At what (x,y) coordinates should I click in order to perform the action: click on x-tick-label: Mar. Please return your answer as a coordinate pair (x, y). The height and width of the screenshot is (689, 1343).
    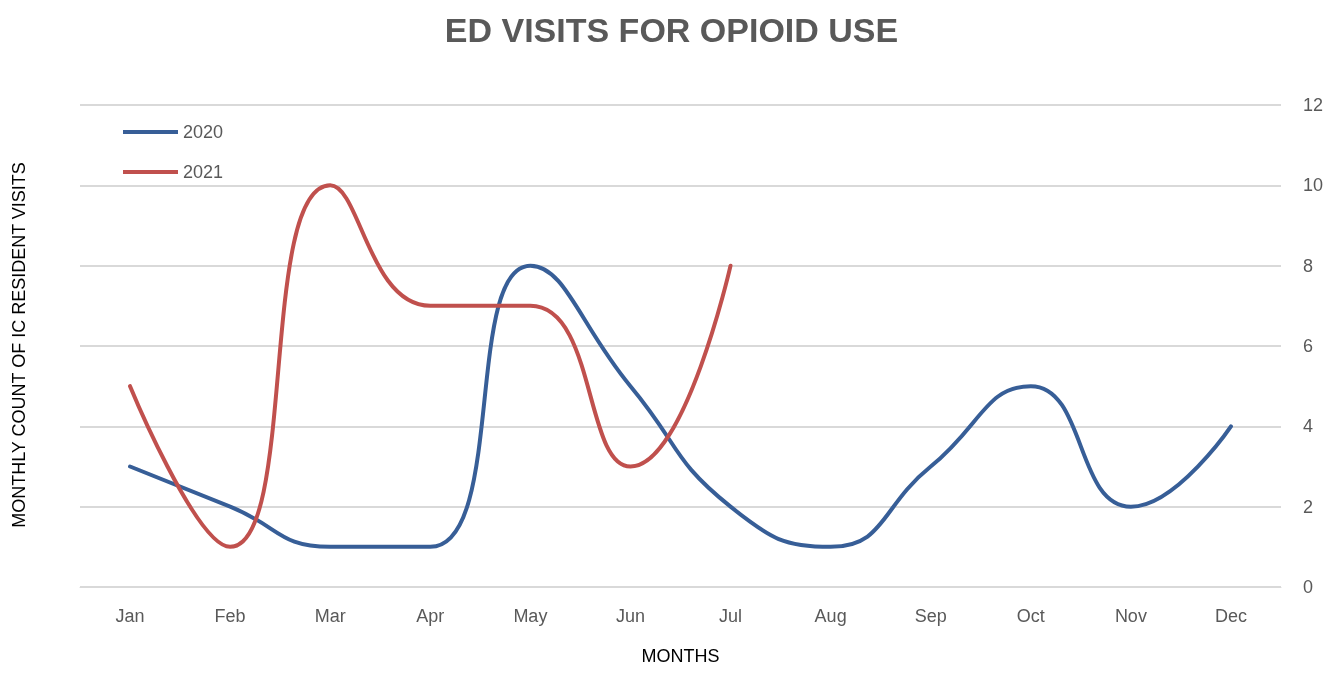
    Looking at the image, I should click on (330, 616).